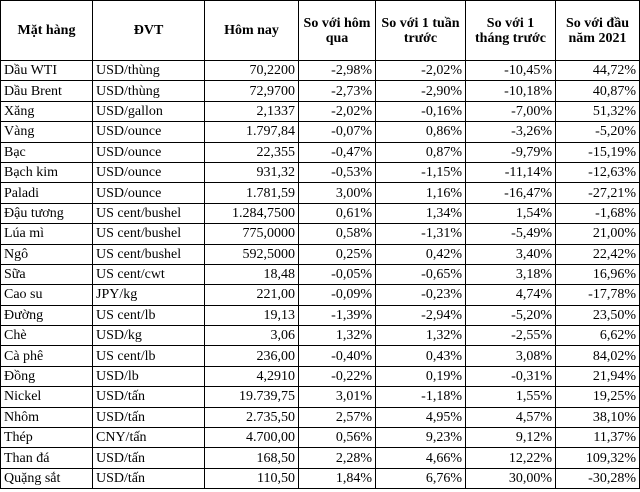  Describe the element at coordinates (597, 213) in the screenshot. I see `table-cell: -1,68%` at that location.